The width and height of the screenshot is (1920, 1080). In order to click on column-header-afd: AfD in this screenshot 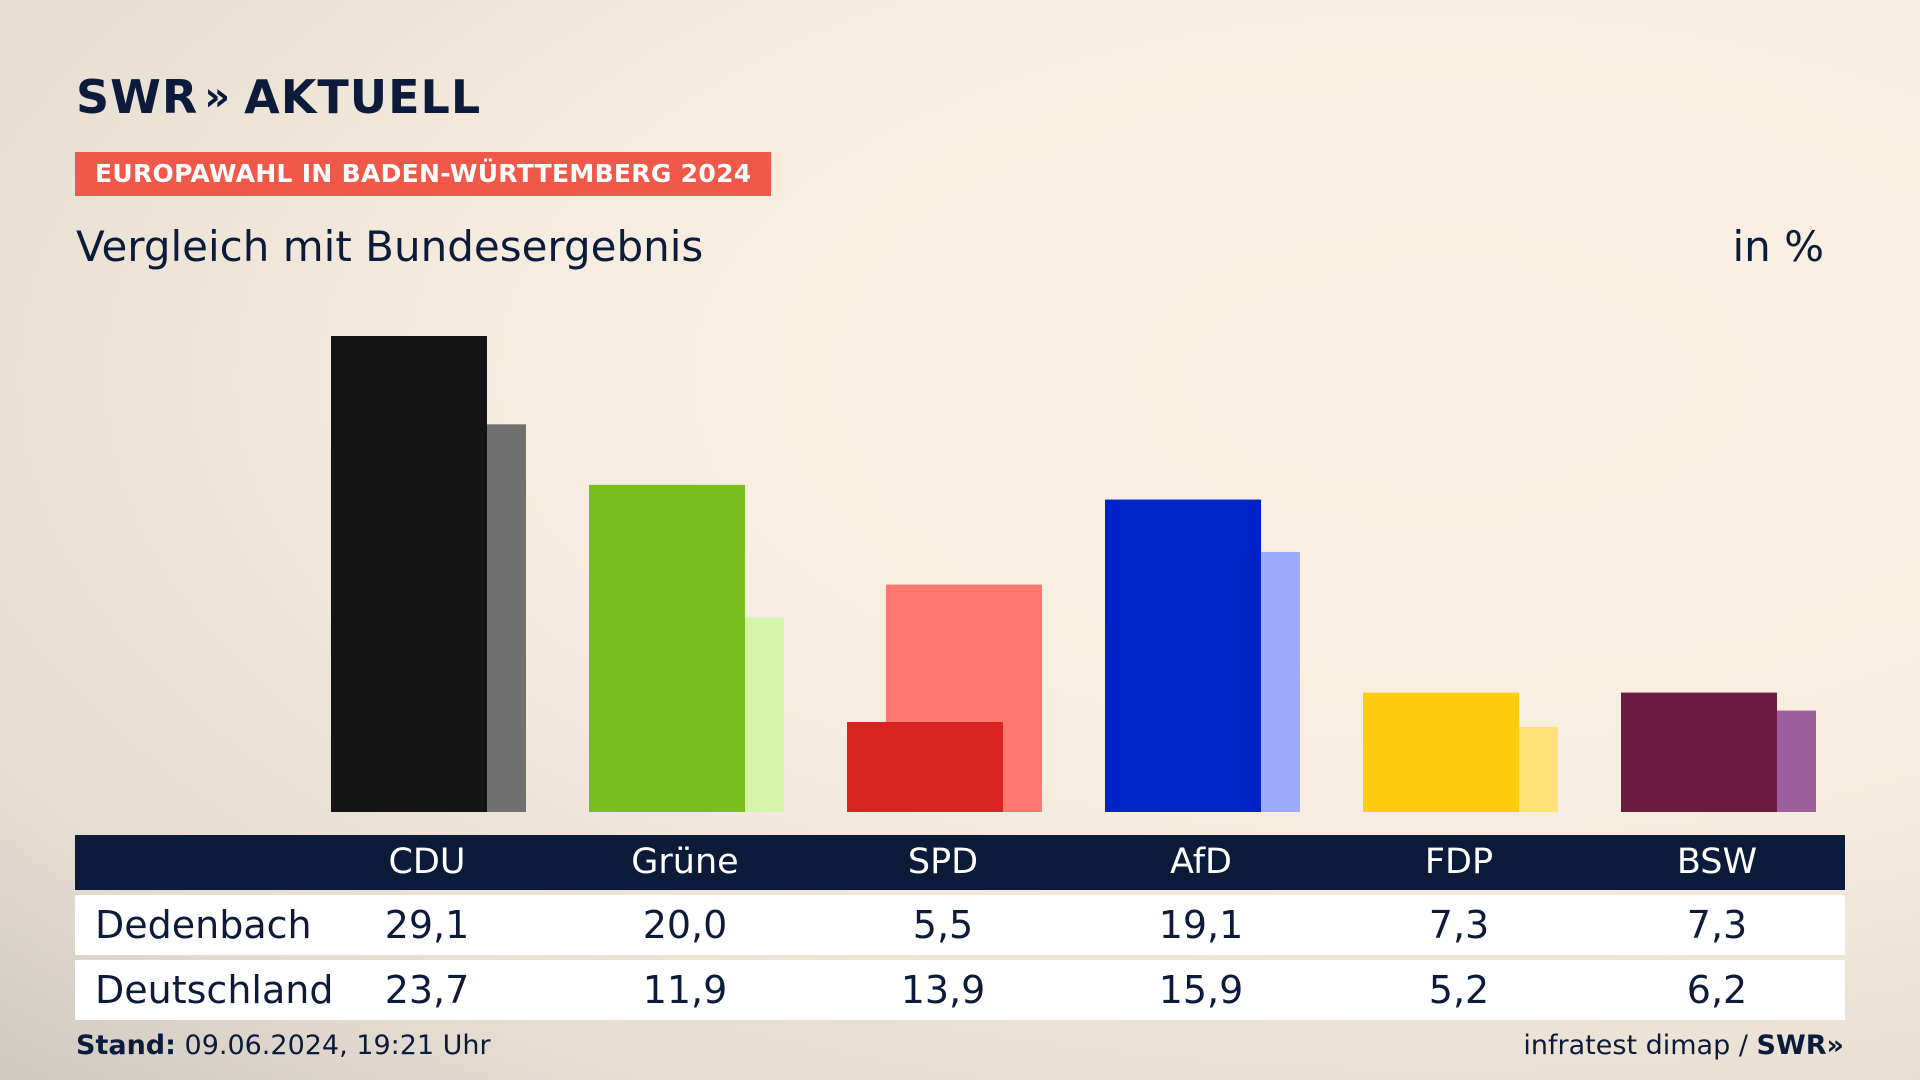, I will do `click(1201, 862)`.